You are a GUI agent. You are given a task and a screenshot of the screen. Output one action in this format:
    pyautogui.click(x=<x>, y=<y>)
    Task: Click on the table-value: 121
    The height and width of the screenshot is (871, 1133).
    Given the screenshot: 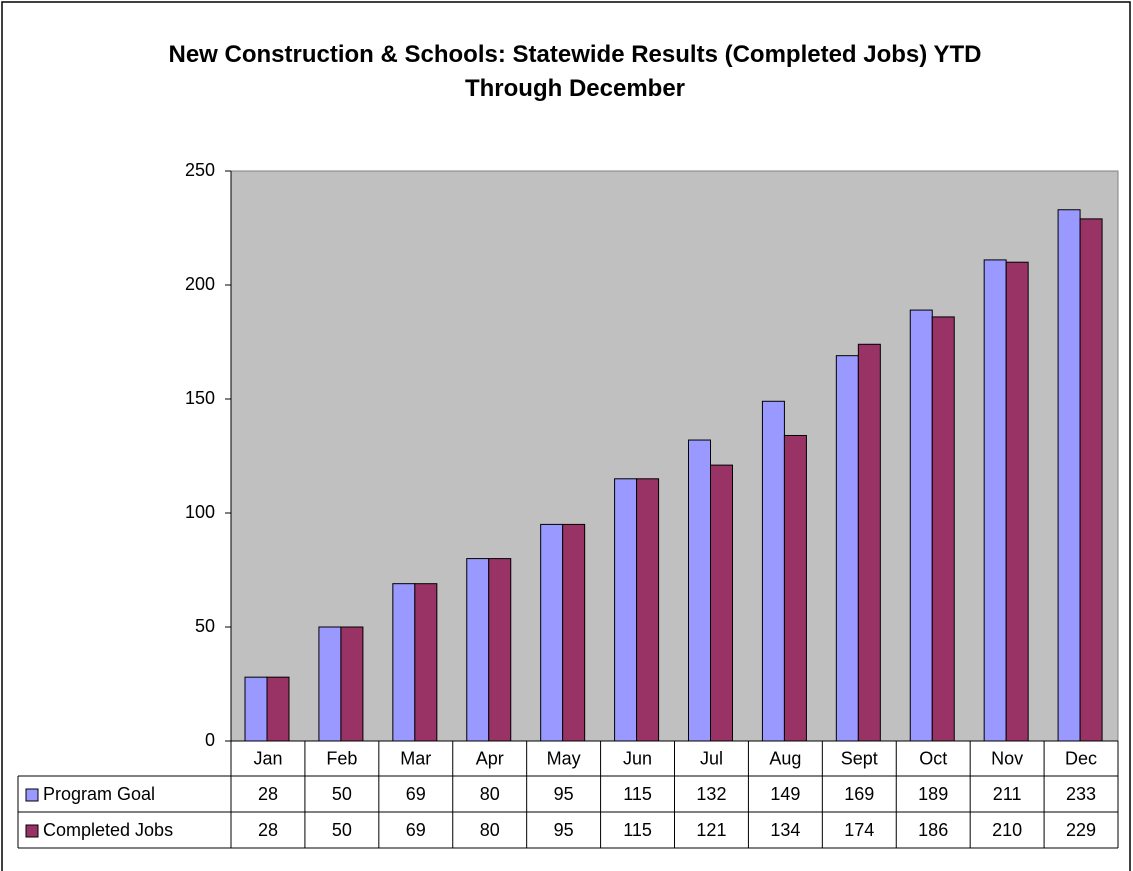 What is the action you would take?
    pyautogui.click(x=711, y=830)
    